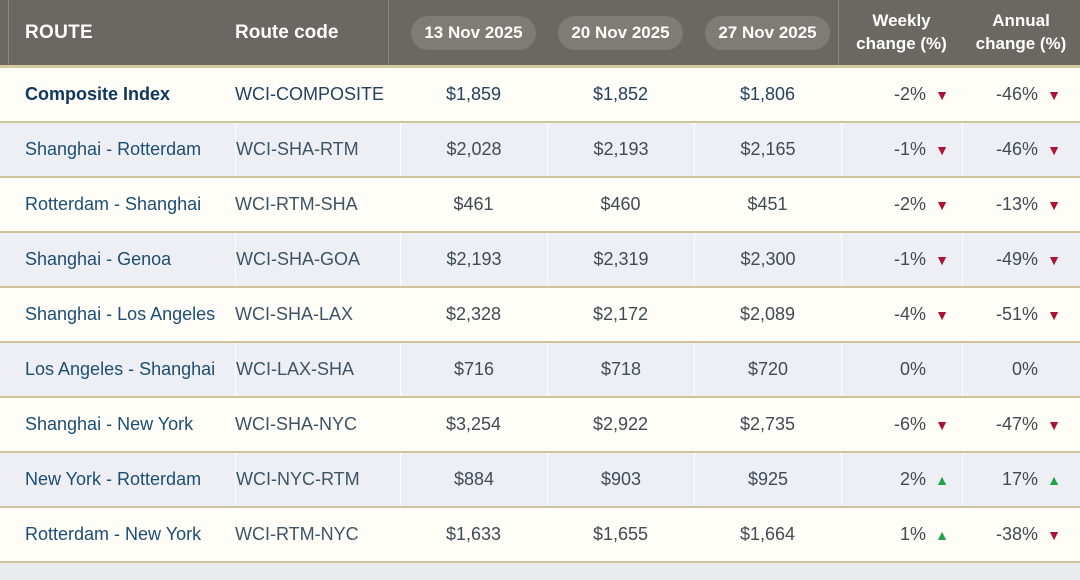 This screenshot has width=1080, height=580. I want to click on column-header-date-2: 20 Nov 2025, so click(620, 32).